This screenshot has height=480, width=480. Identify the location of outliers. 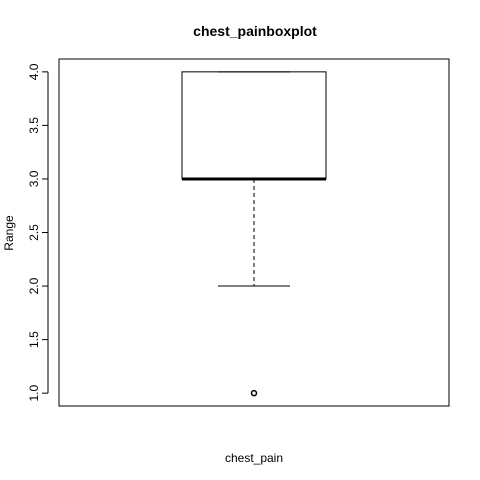
(254, 393).